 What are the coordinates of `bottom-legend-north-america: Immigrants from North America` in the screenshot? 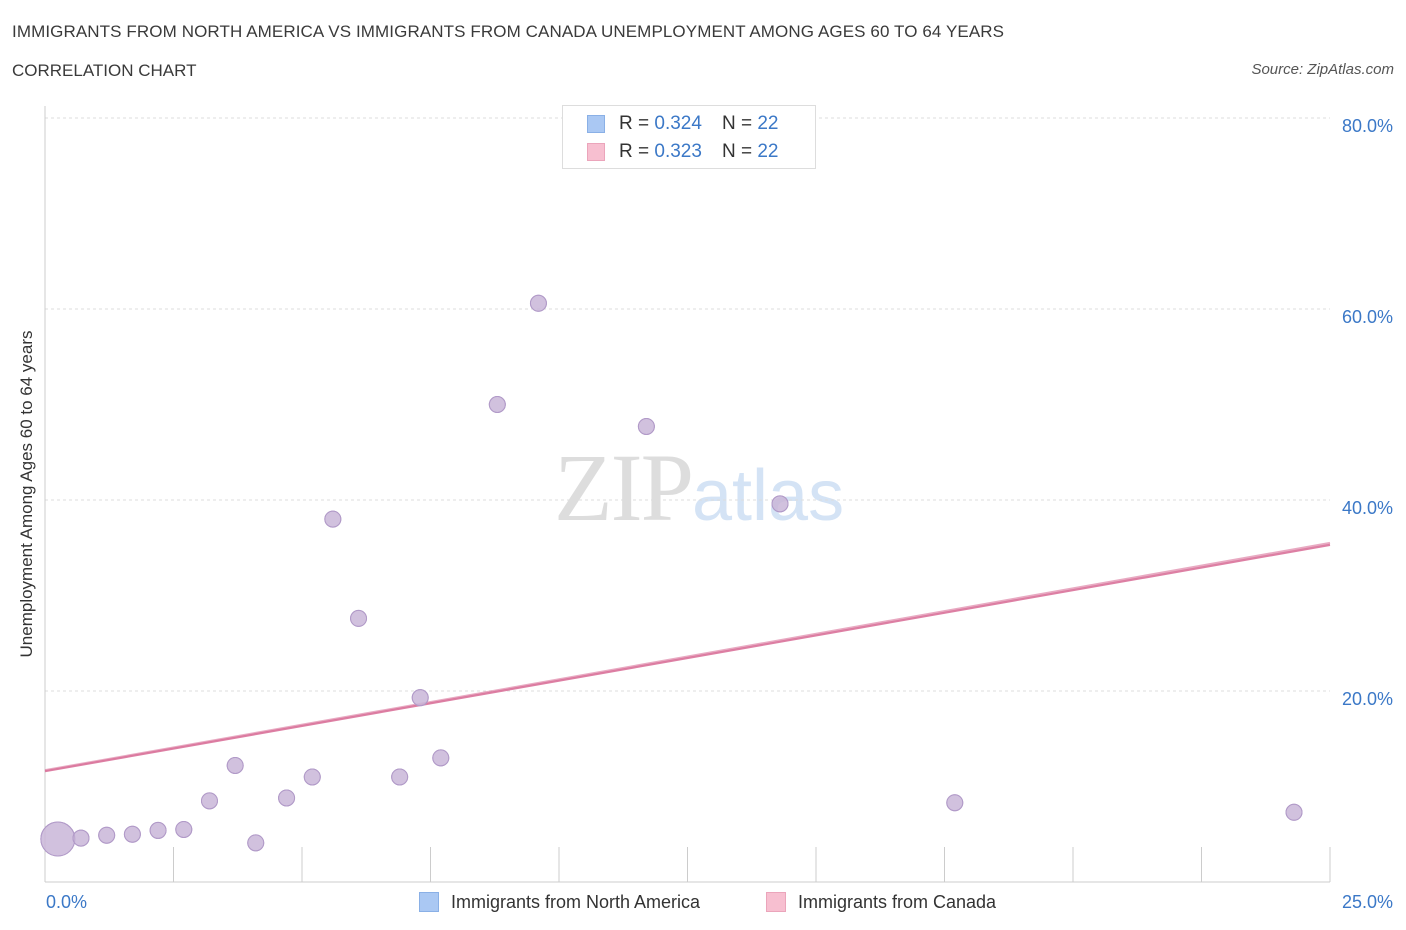 It's located at (559, 902).